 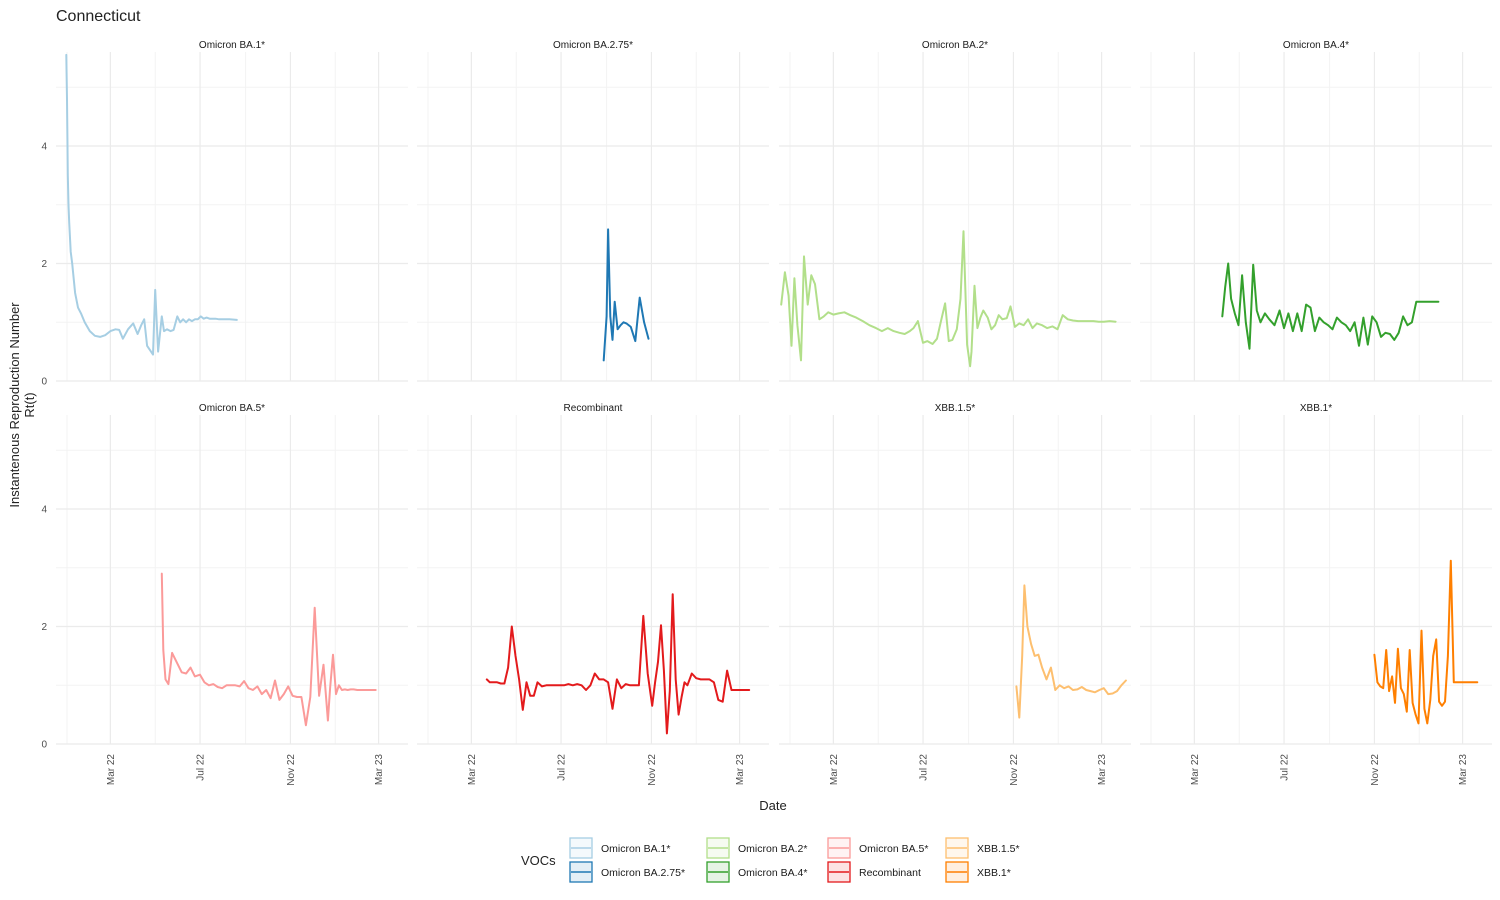 I want to click on facet-panel: XBB.1* Mar 22 Jul 22 Nov 22 Mar 23, so click(x=1316, y=594).